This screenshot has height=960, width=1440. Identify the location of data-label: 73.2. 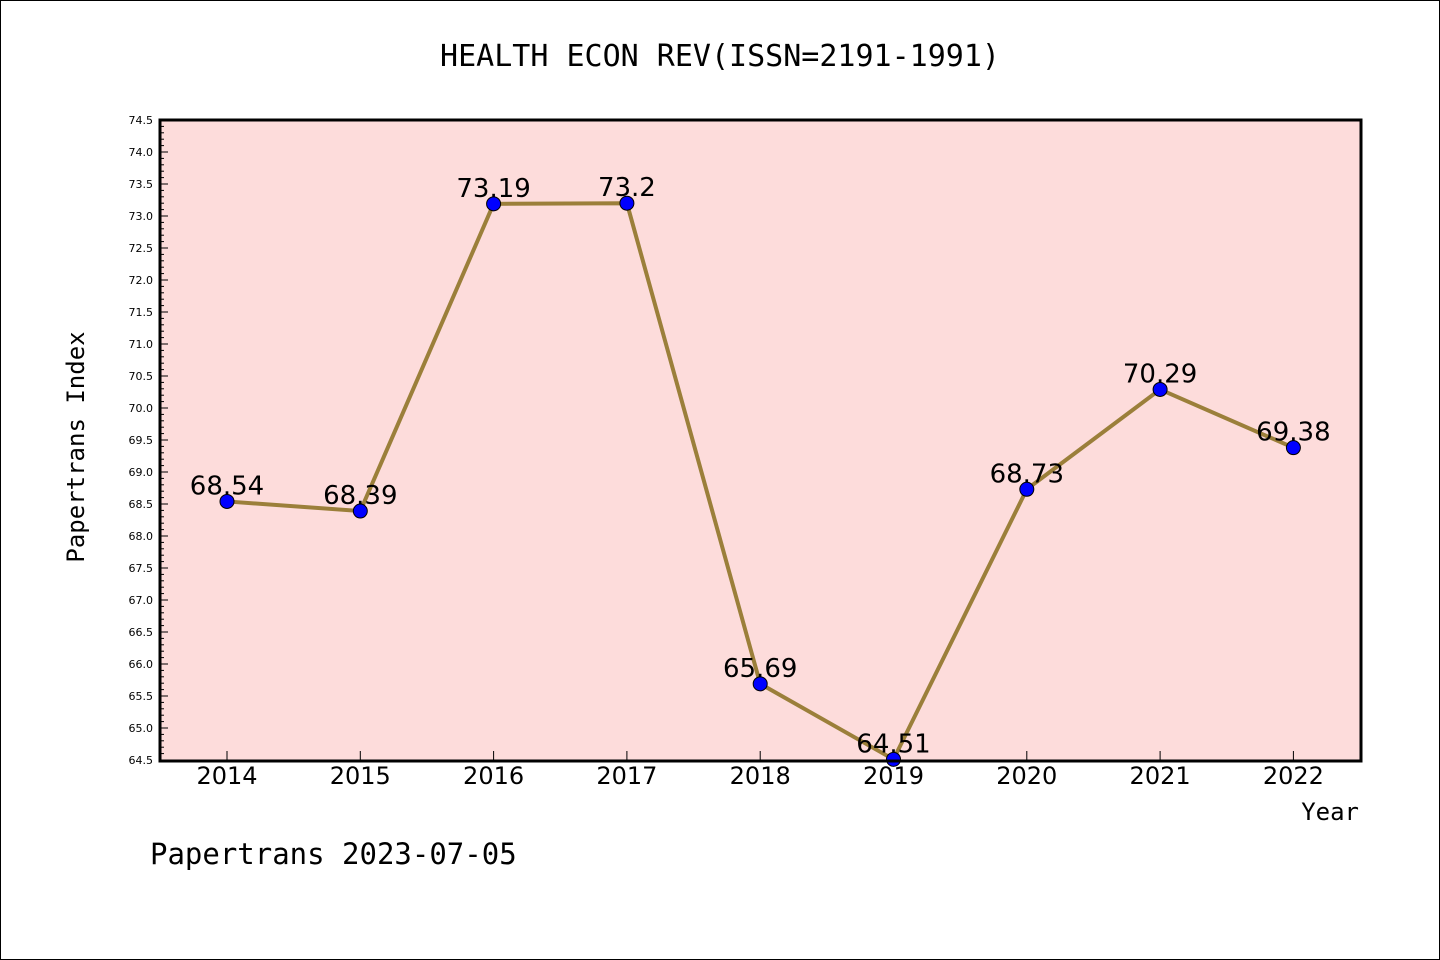
(627, 188).